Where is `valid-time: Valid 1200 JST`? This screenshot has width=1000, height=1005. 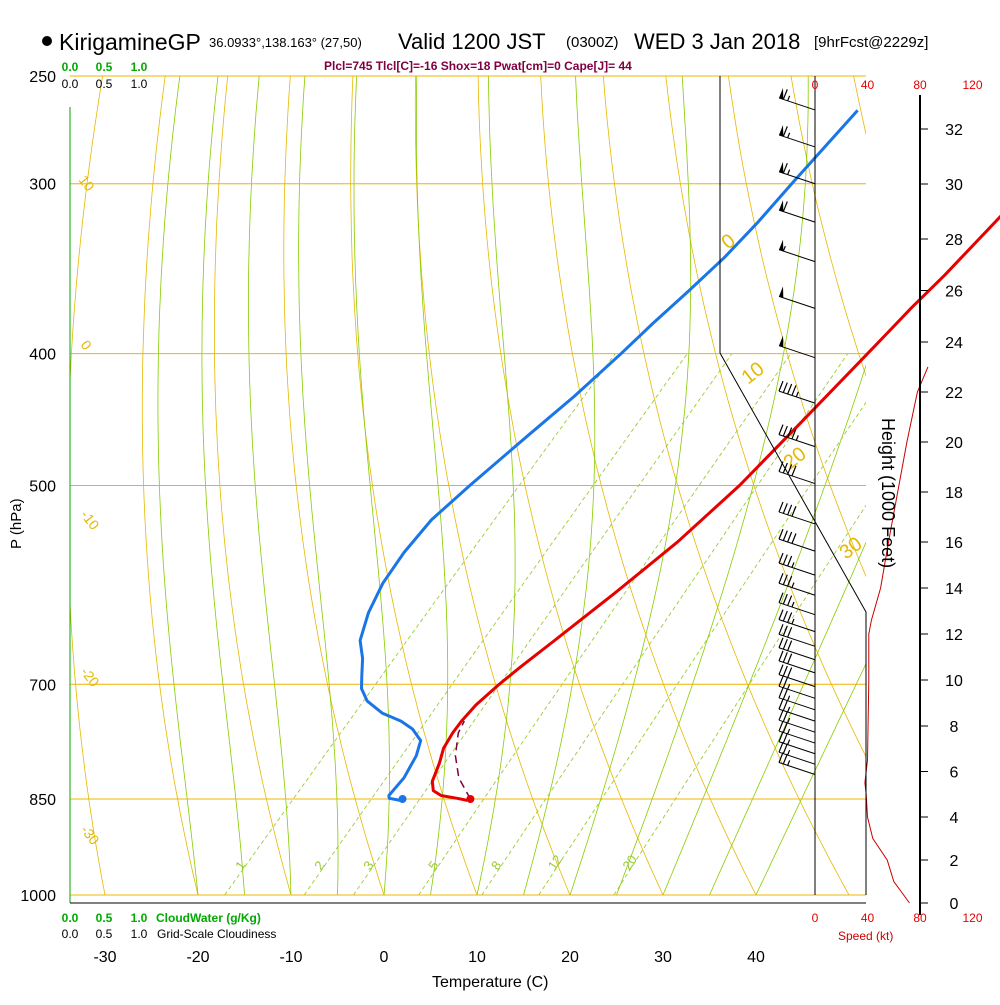 valid-time: Valid 1200 JST is located at coordinates (472, 41).